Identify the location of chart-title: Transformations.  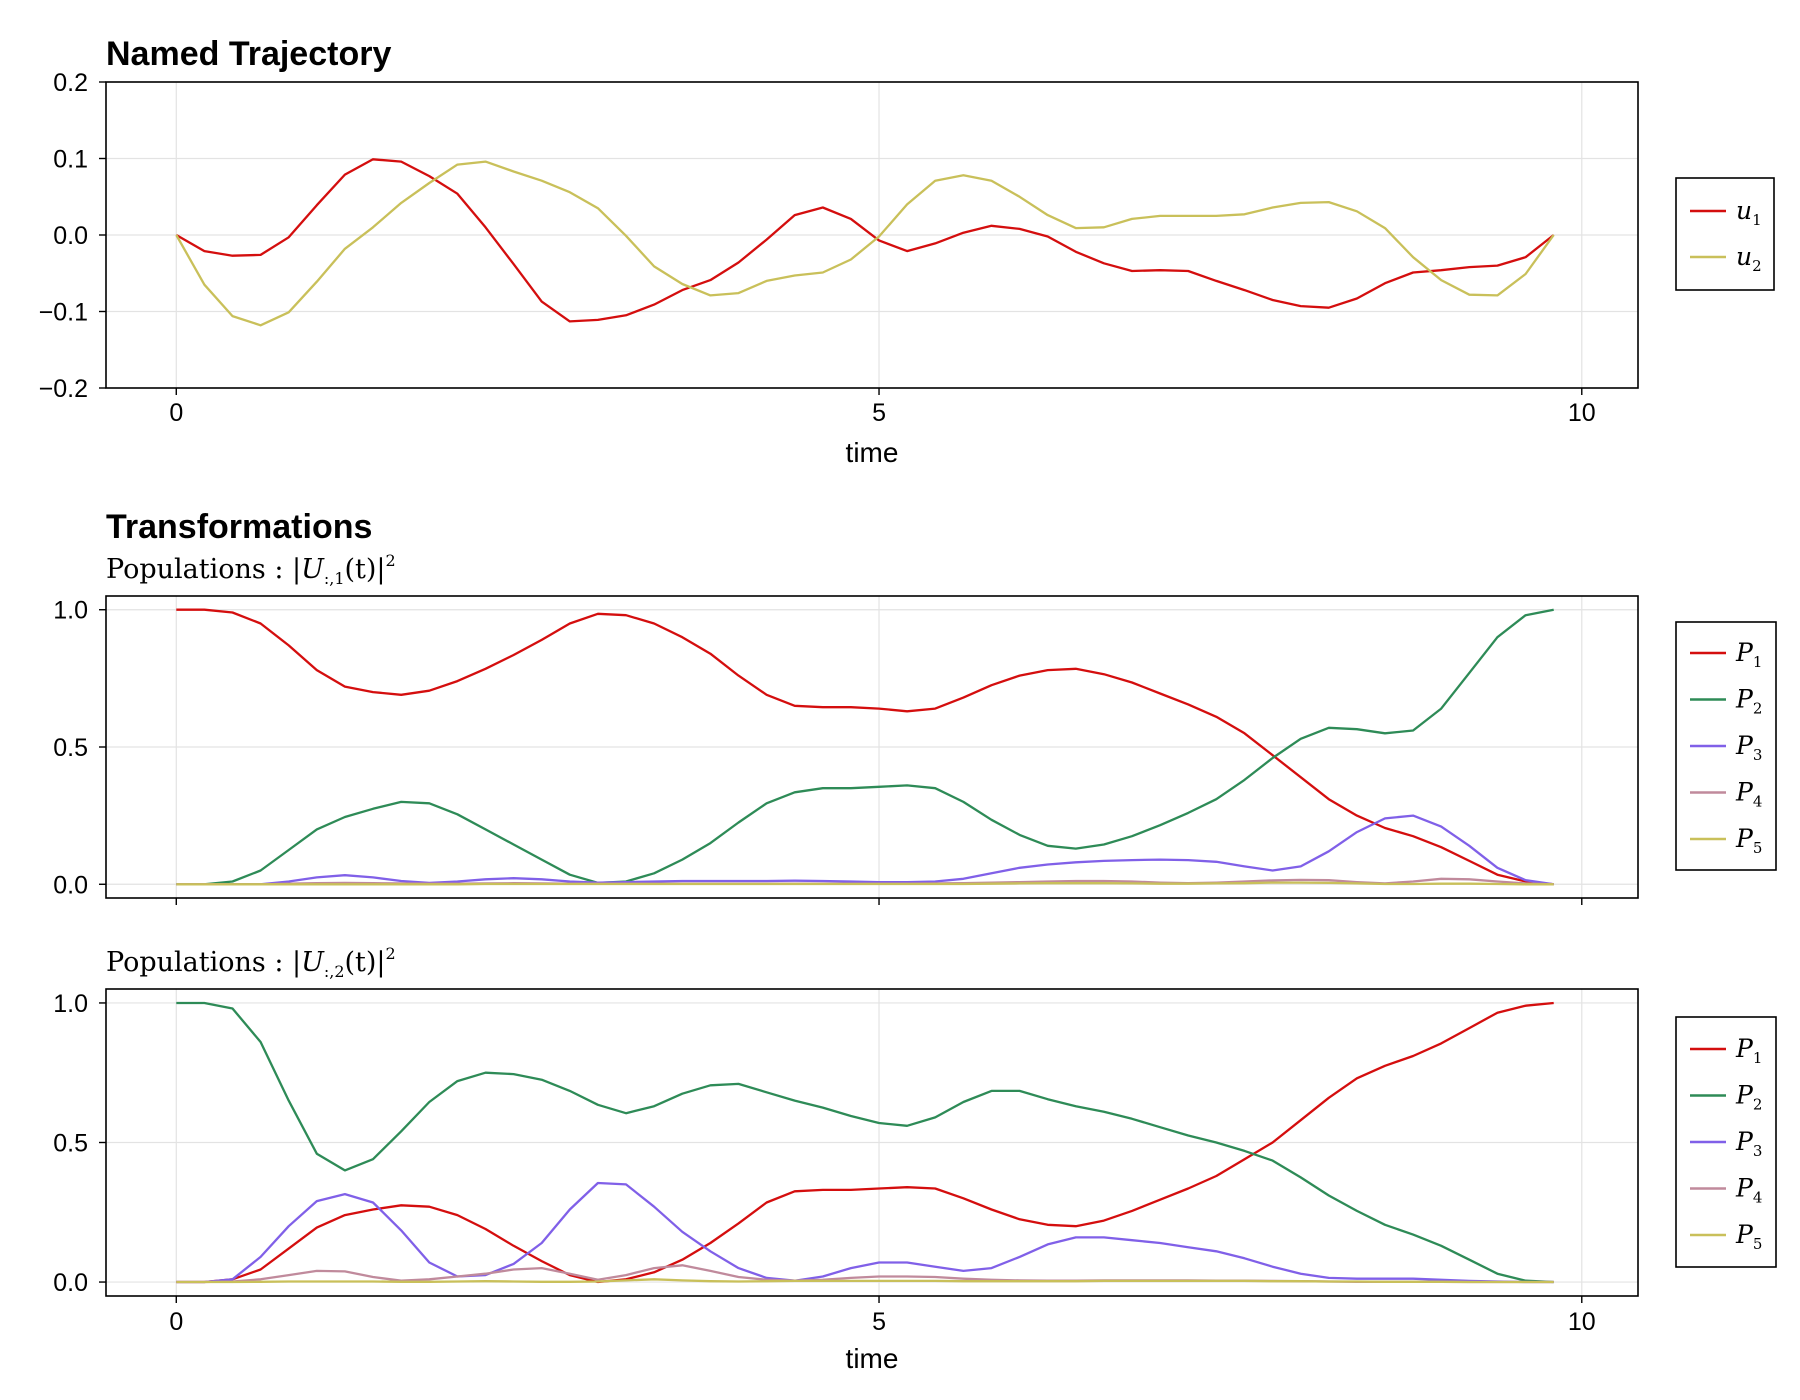
(239, 527).